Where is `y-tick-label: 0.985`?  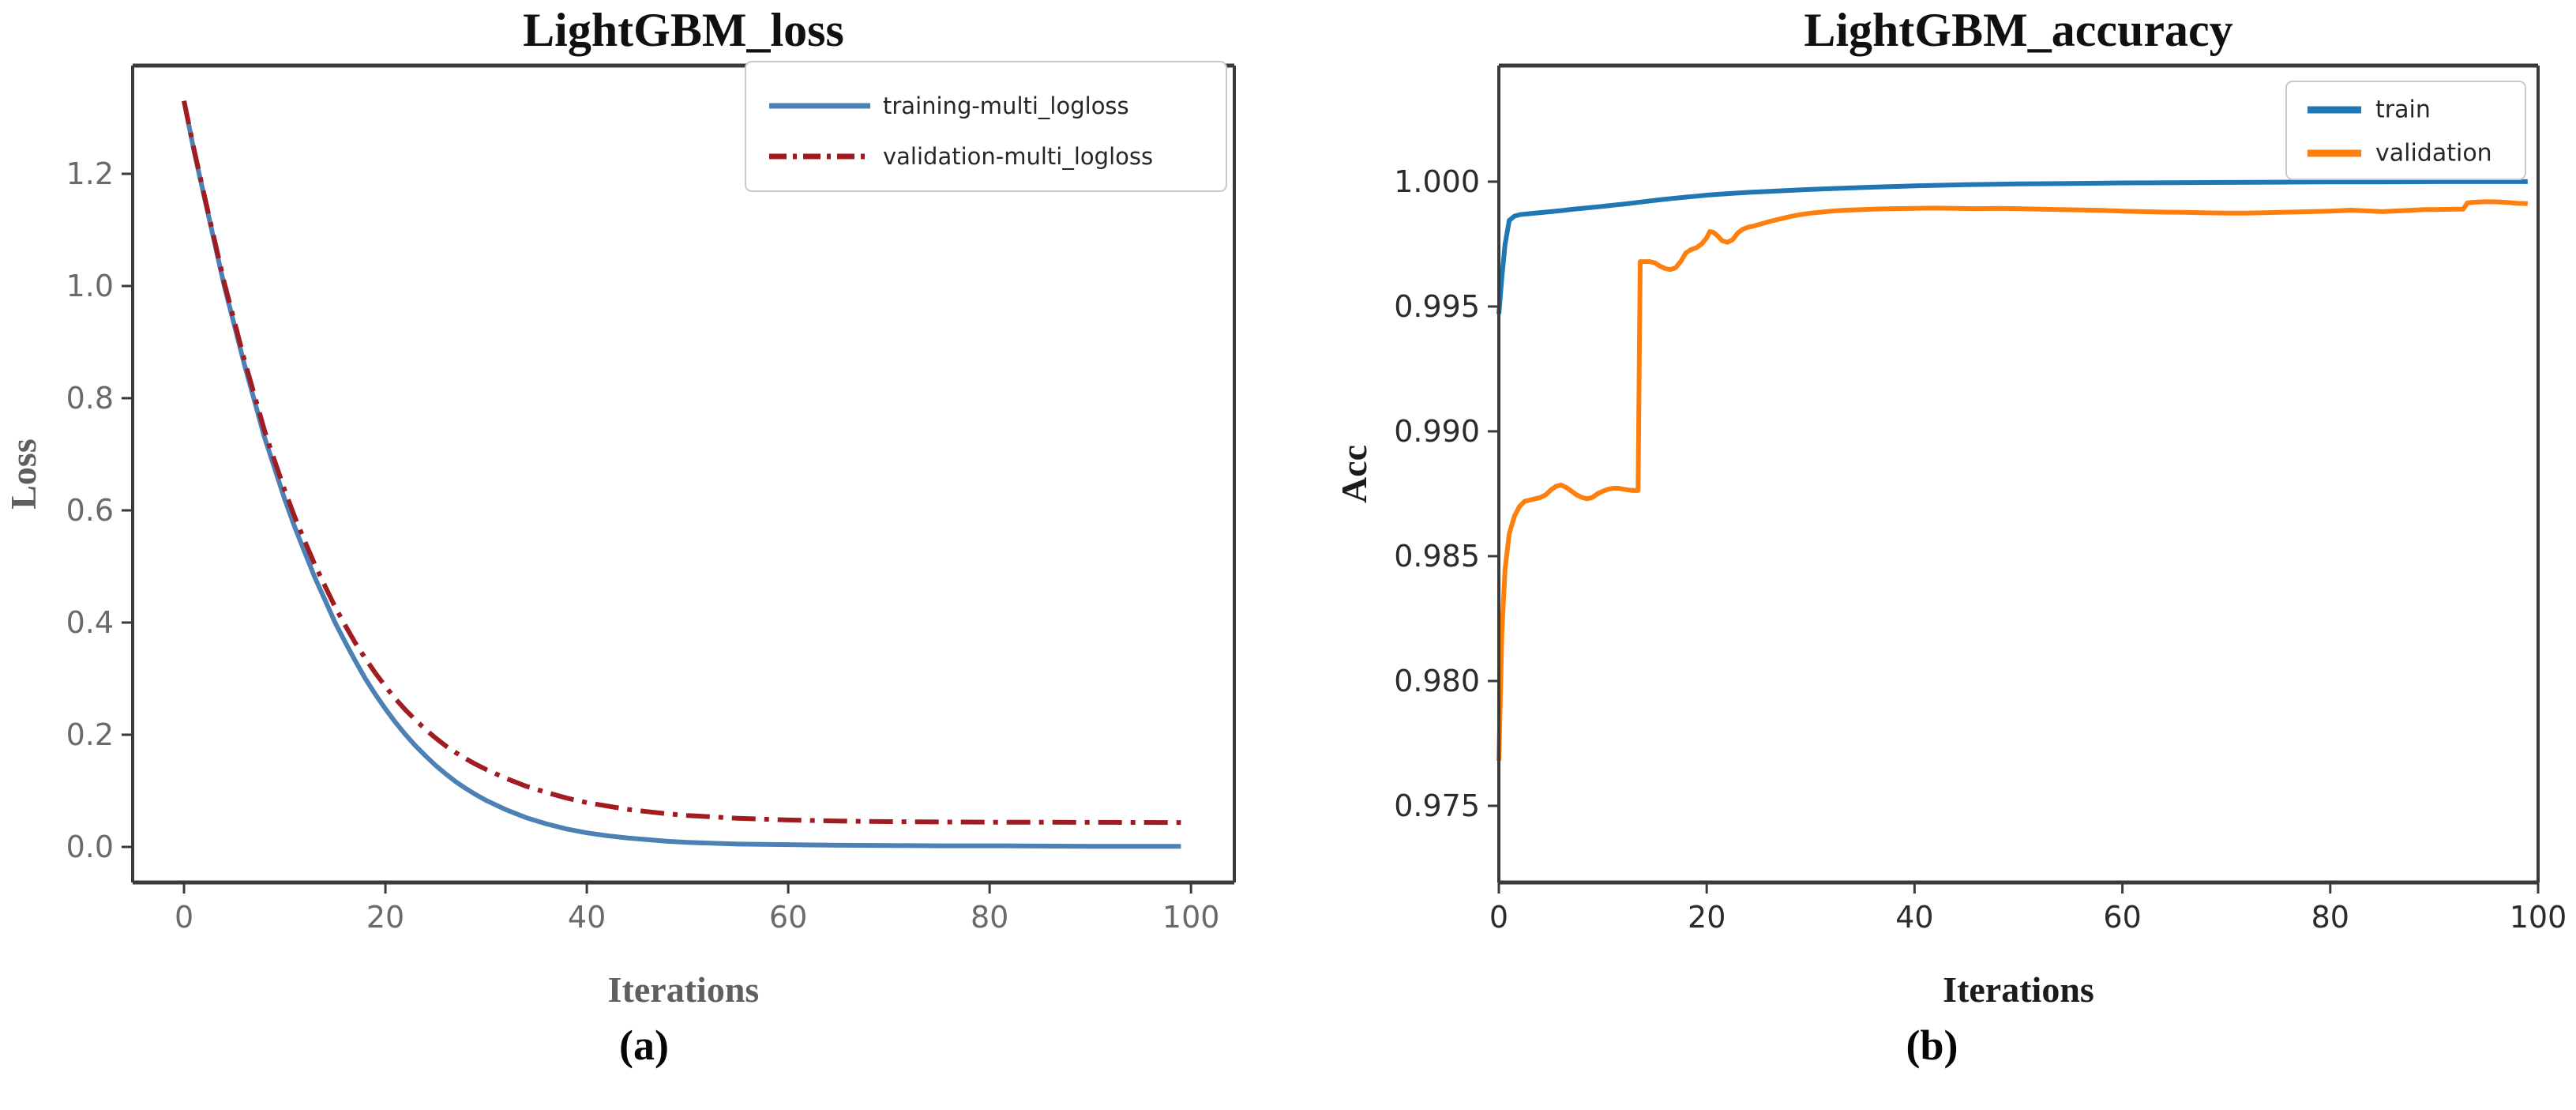
y-tick-label: 0.985 is located at coordinates (1437, 556).